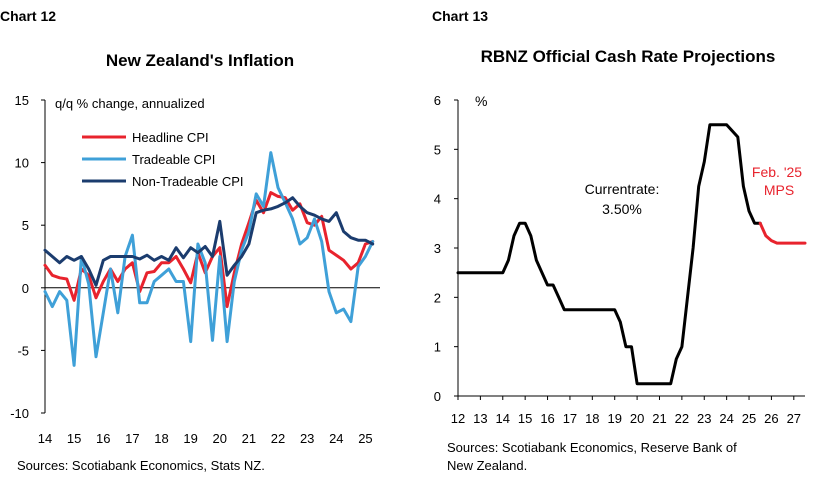 This screenshot has height=483, width=828. I want to click on y-tick-label: 10, so click(22, 163).